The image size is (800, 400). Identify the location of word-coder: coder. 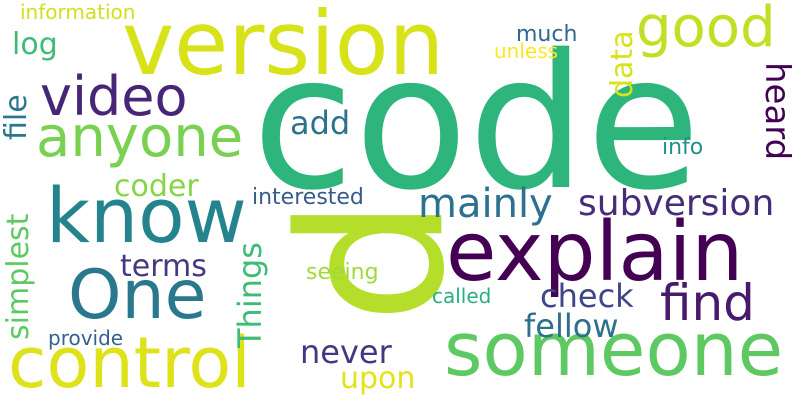
(156, 186).